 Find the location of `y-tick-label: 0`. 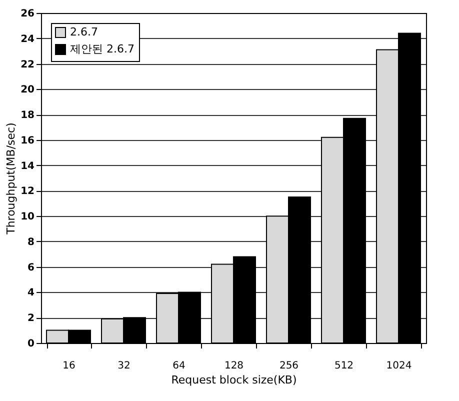

y-tick-label: 0 is located at coordinates (31, 344).